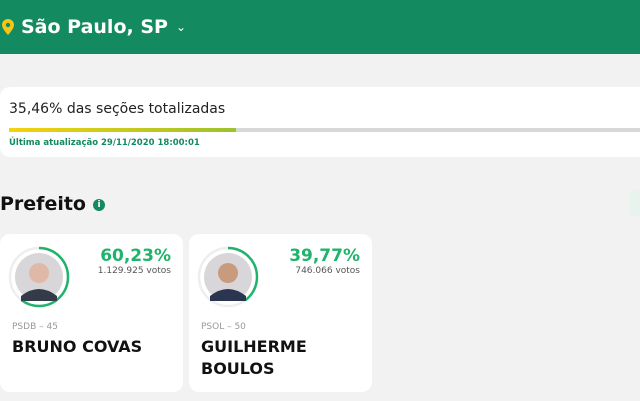 This screenshot has width=640, height=401. Describe the element at coordinates (635, 203) in the screenshot. I see `side-button` at that location.